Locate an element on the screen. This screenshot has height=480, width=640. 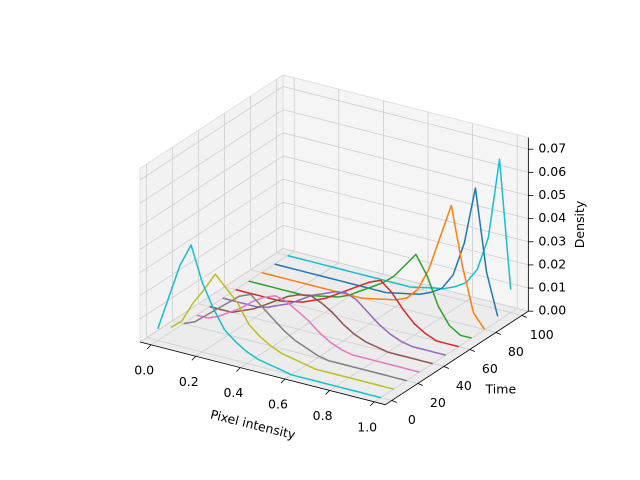
x-tick-label: 0.2 is located at coordinates (189, 381).